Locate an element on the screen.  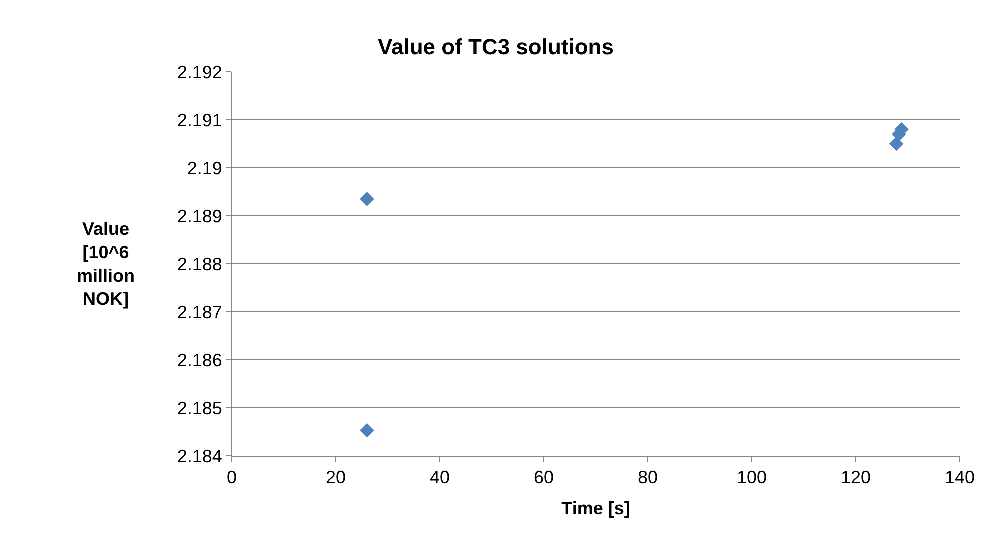
y-tick-label: 2.185 is located at coordinates (199, 408).